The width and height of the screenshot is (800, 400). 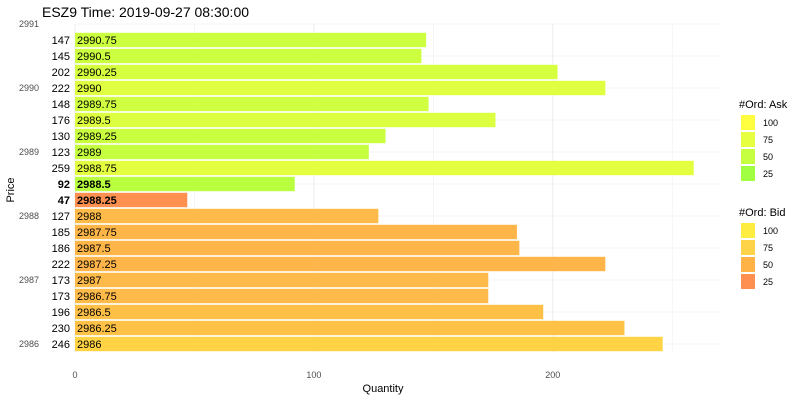 What do you see at coordinates (89, 89) in the screenshot?
I see `price-label: 2990` at bounding box center [89, 89].